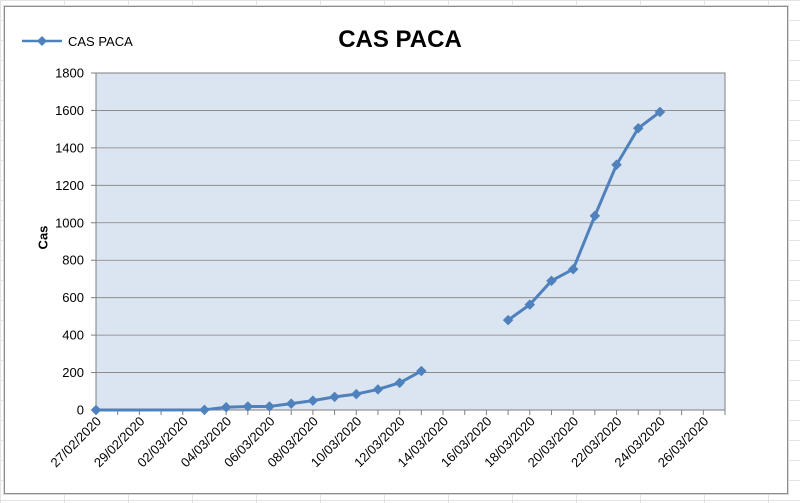 The height and width of the screenshot is (503, 800). Describe the element at coordinates (73, 372) in the screenshot. I see `y-tick-label: 200` at that location.